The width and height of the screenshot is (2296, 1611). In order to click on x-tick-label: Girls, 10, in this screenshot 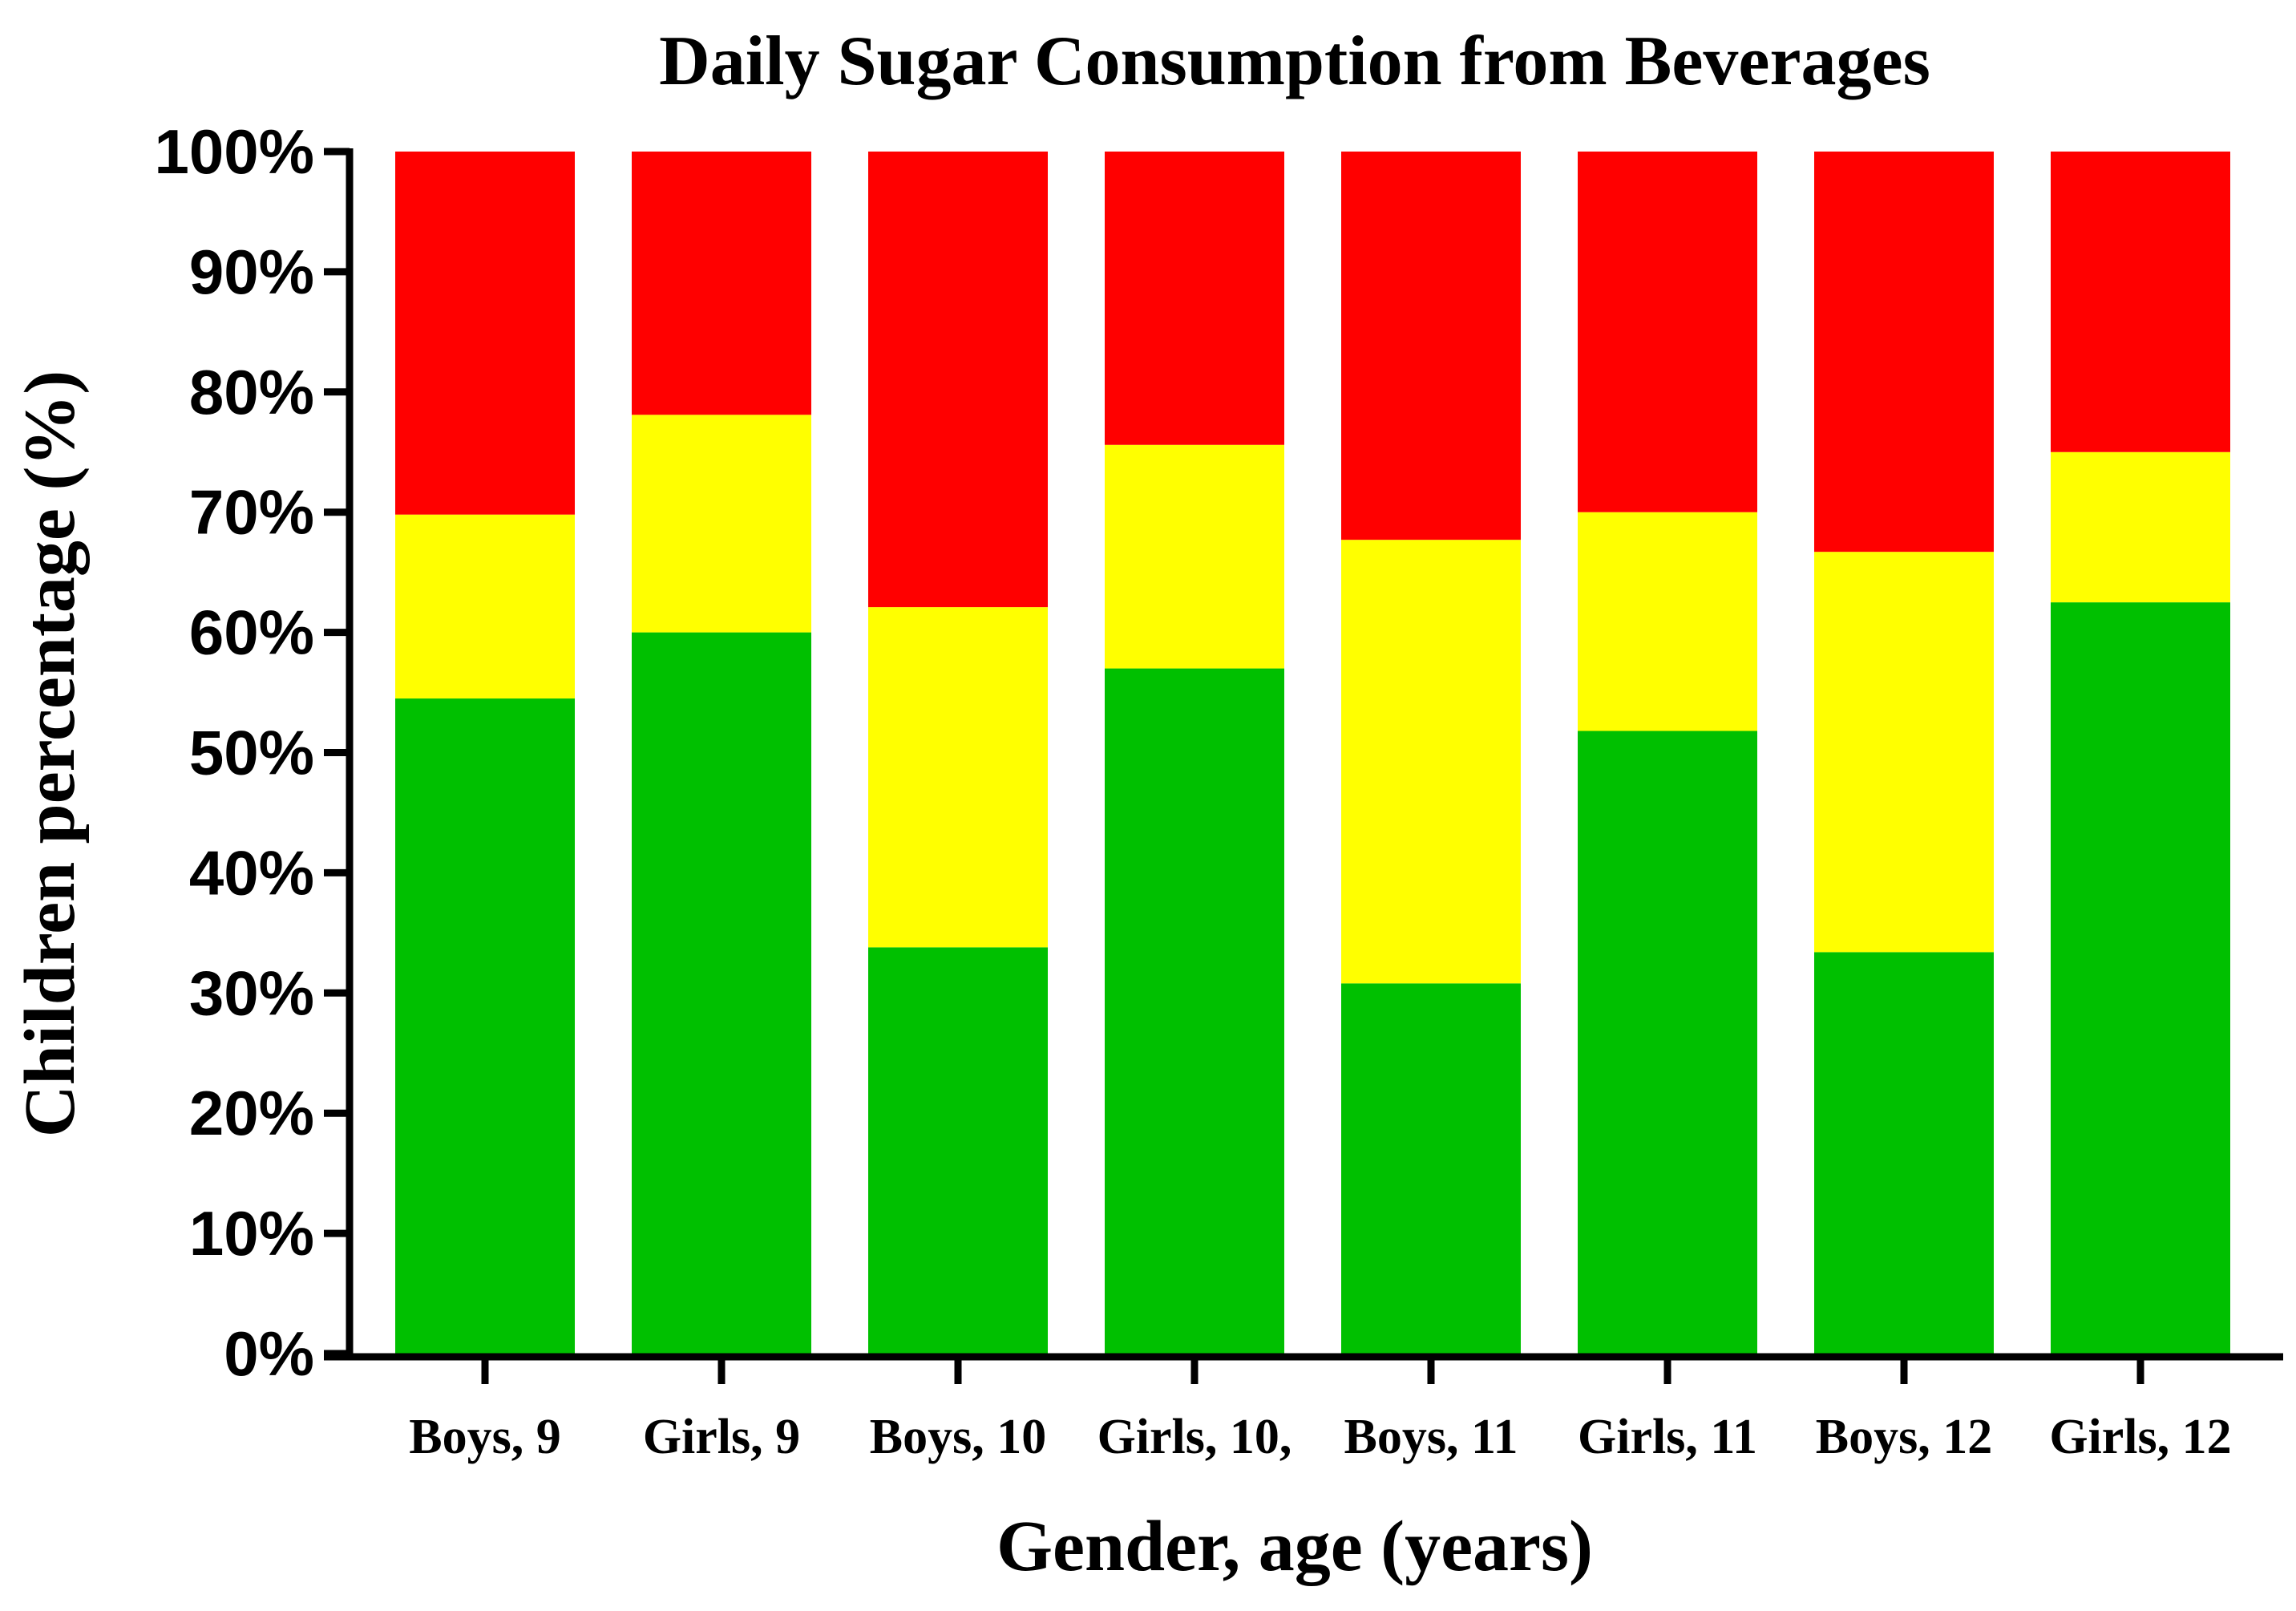, I will do `click(1194, 1437)`.